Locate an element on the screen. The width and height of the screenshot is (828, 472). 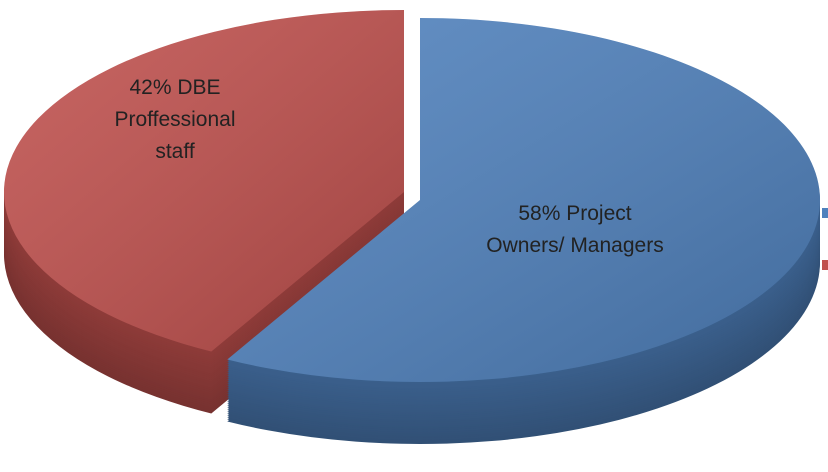
data-label: 42% DBE Proffessional staff is located at coordinates (175, 120).